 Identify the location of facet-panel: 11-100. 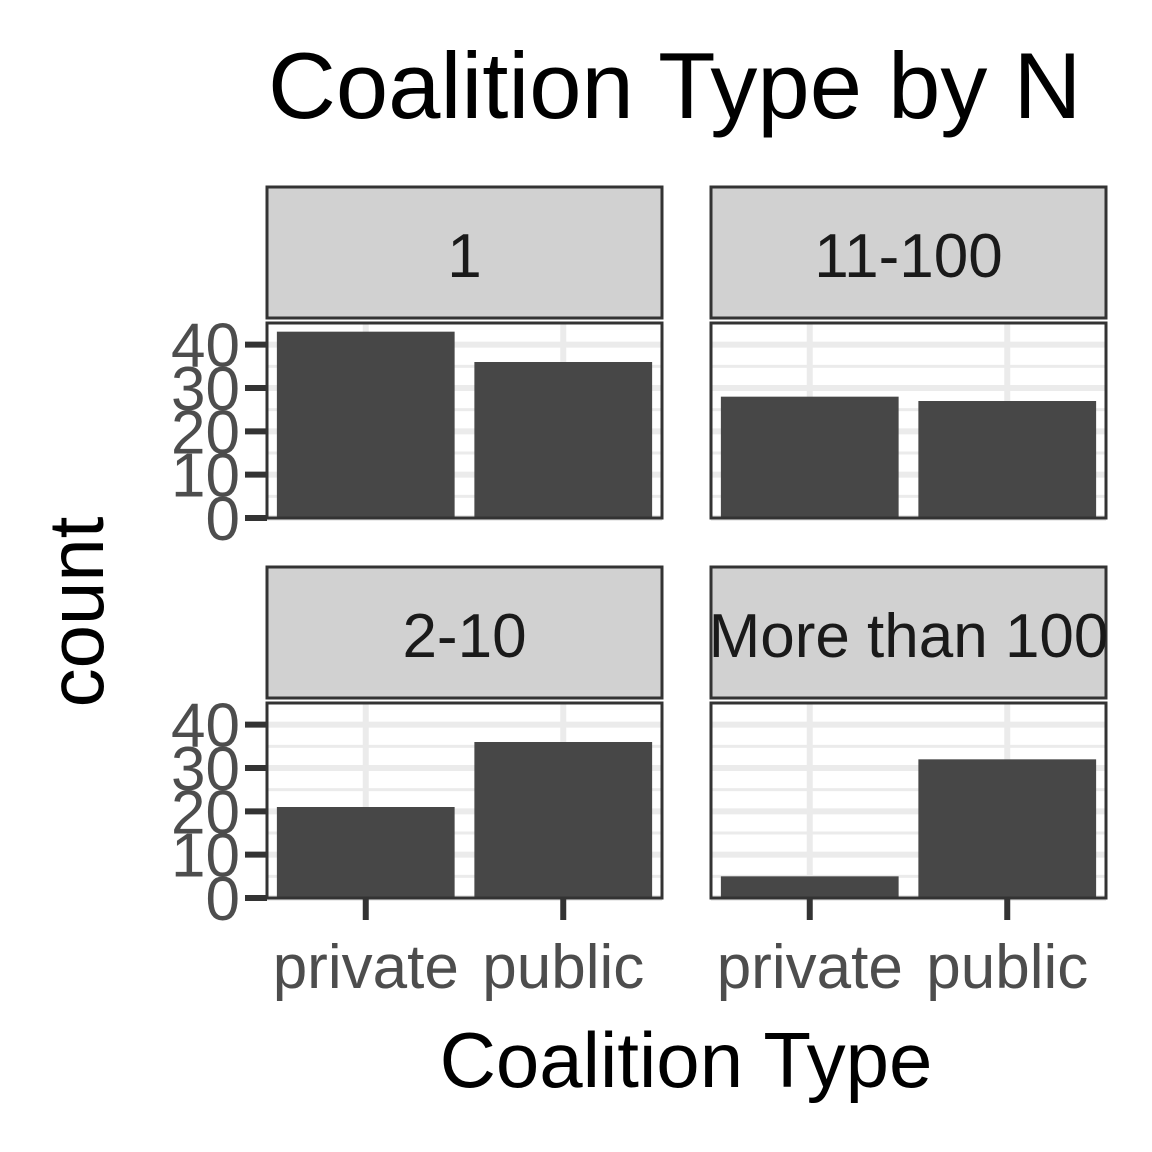
(908, 353).